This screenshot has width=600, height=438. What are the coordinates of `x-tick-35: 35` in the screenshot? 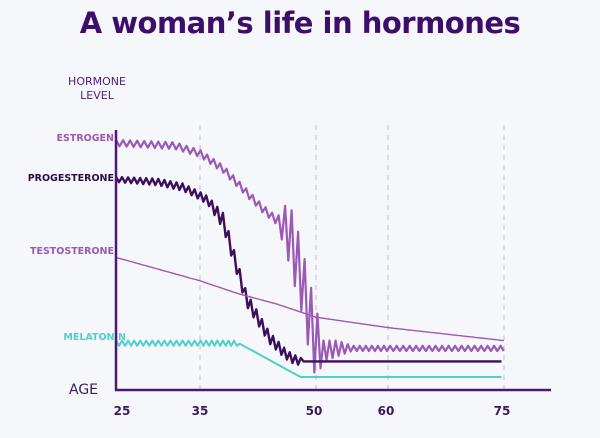 It's located at (200, 411).